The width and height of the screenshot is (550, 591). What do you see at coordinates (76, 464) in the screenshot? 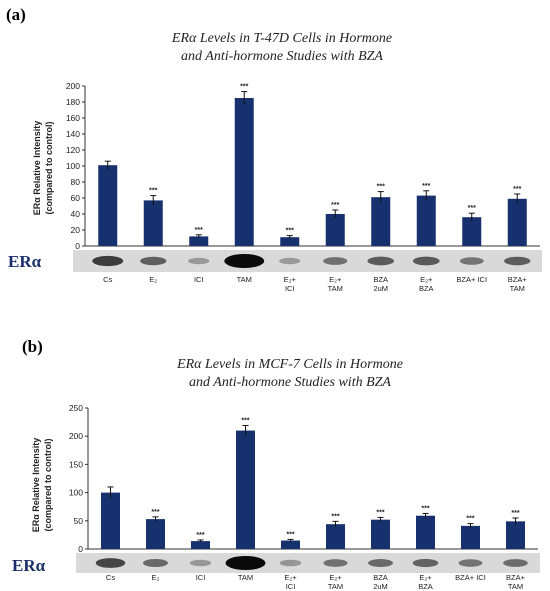
I see `y-tick-label: 150` at bounding box center [76, 464].